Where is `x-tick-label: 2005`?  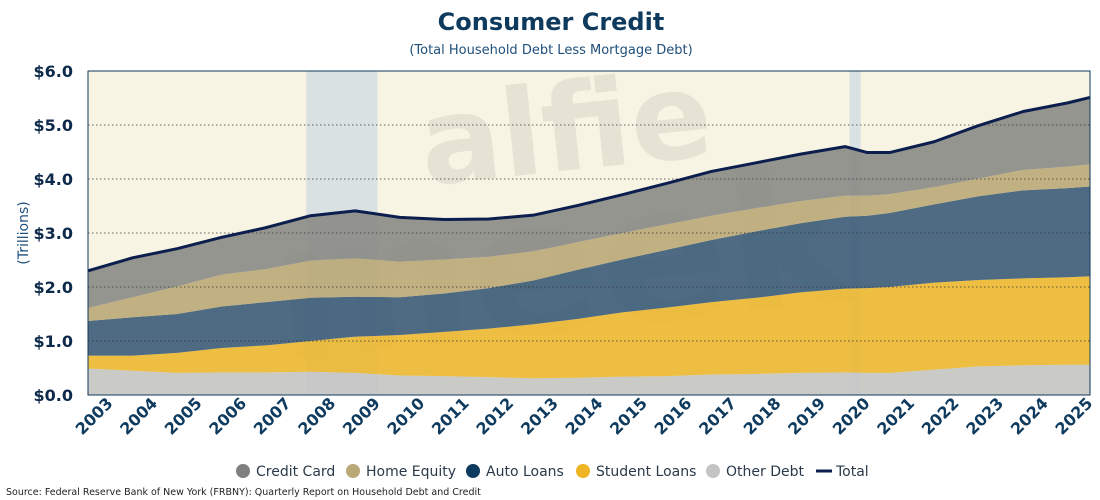
x-tick-label: 2005 is located at coordinates (183, 416).